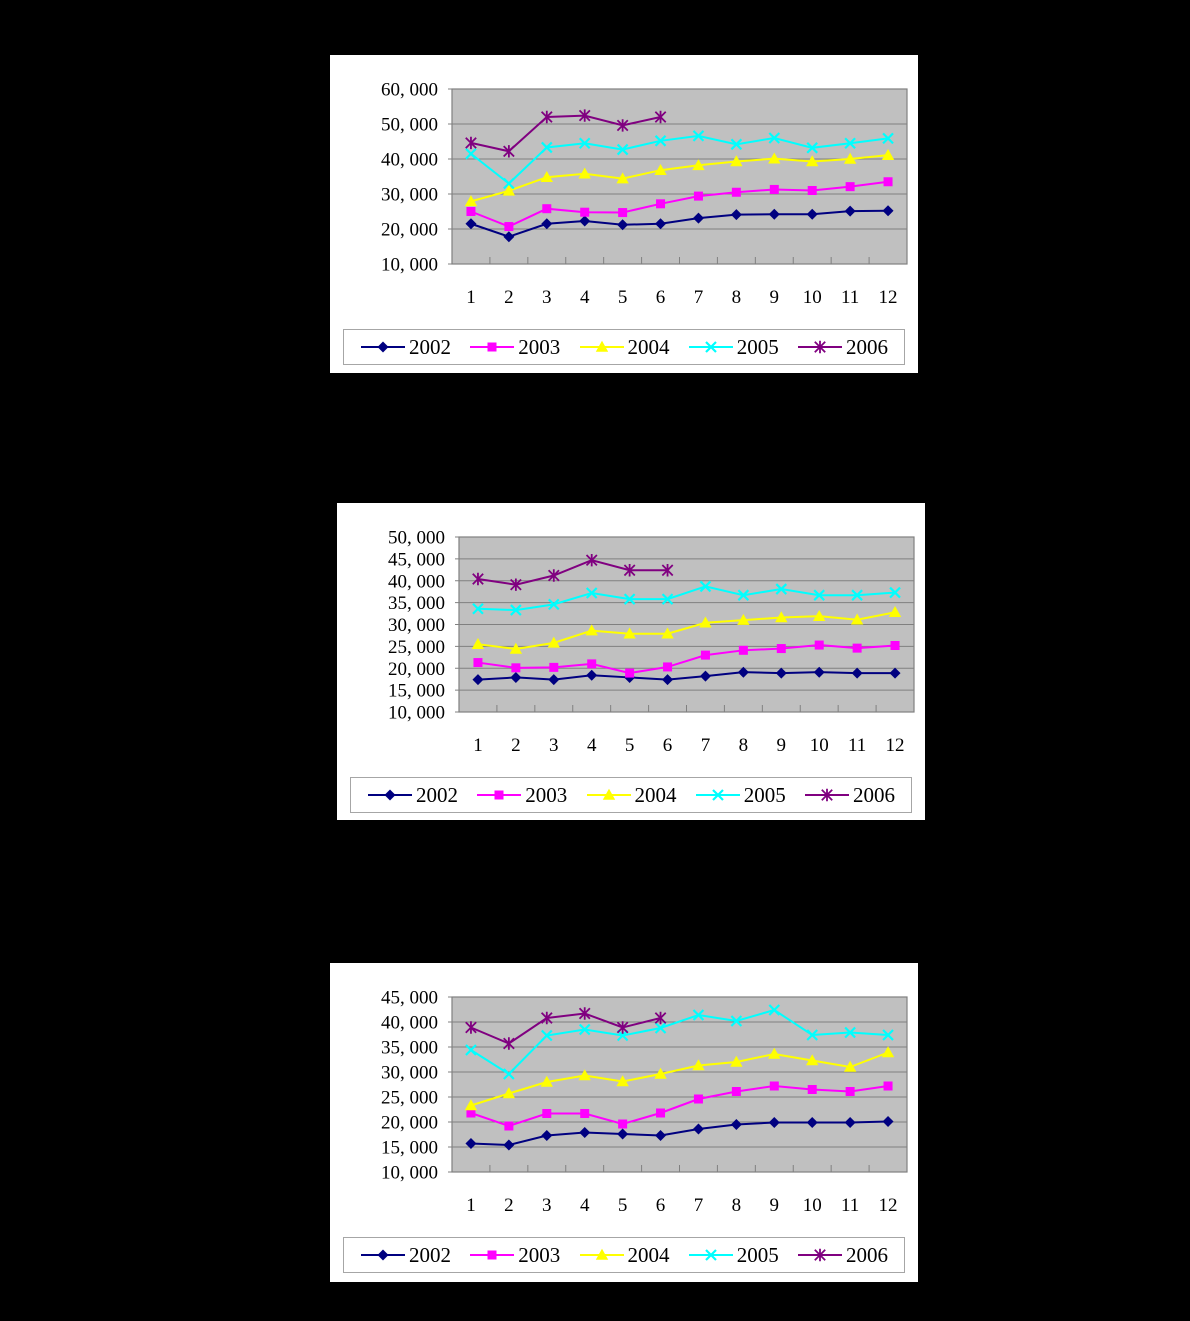 The width and height of the screenshot is (1190, 1321). What do you see at coordinates (648, 1254) in the screenshot?
I see `legend-label: 2004` at bounding box center [648, 1254].